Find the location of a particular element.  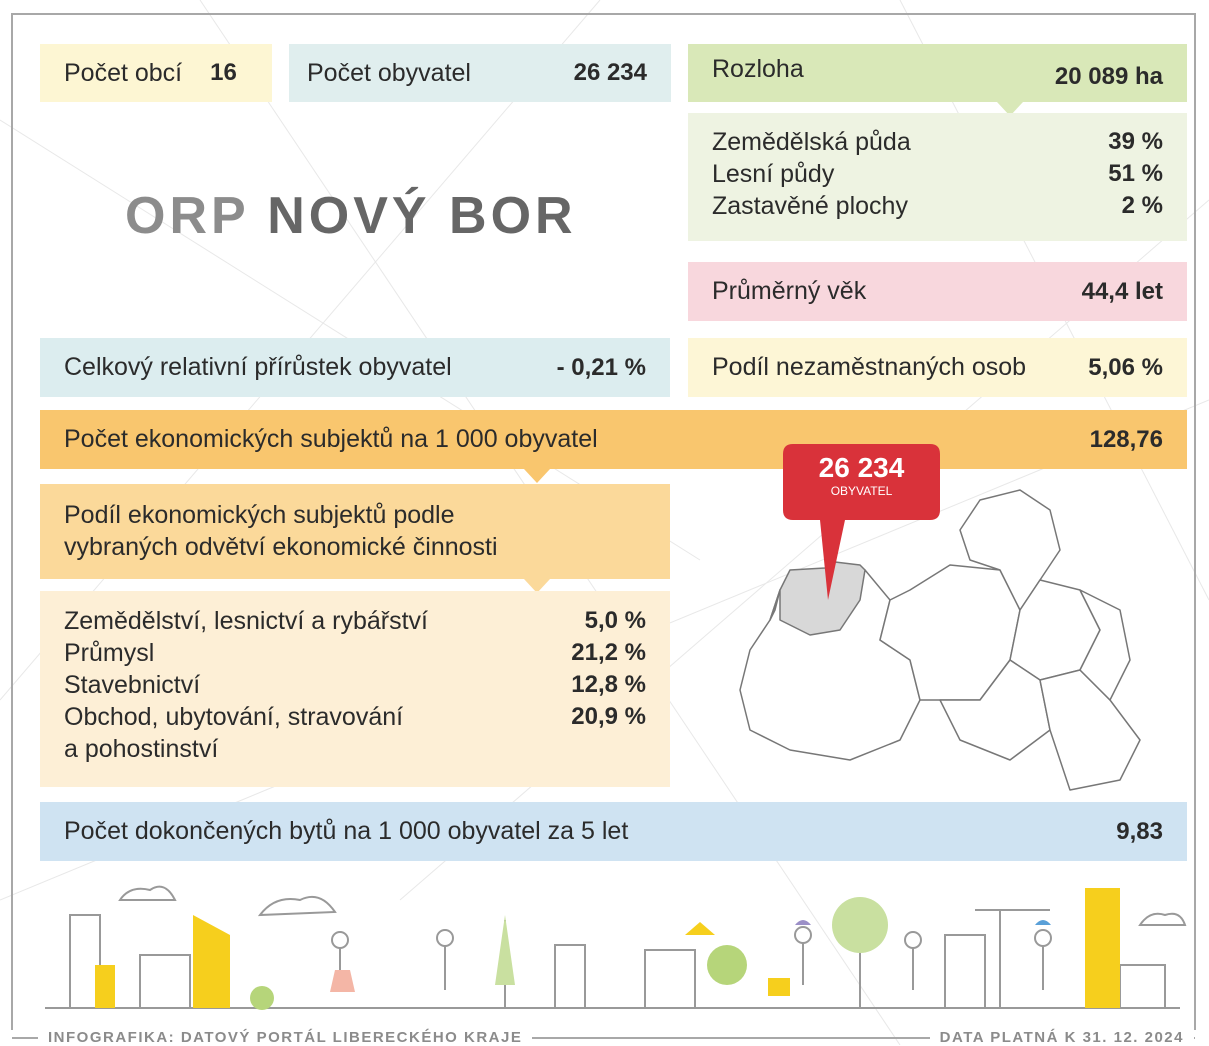

map is located at coordinates (940, 617).